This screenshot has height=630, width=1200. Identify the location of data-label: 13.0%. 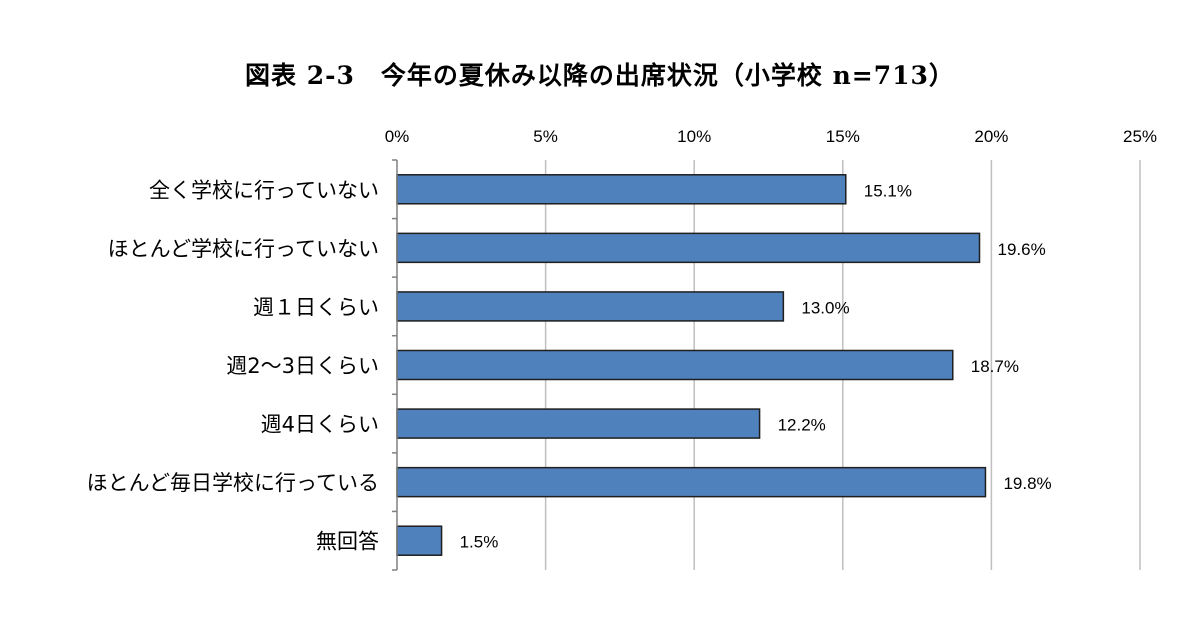
(825, 307).